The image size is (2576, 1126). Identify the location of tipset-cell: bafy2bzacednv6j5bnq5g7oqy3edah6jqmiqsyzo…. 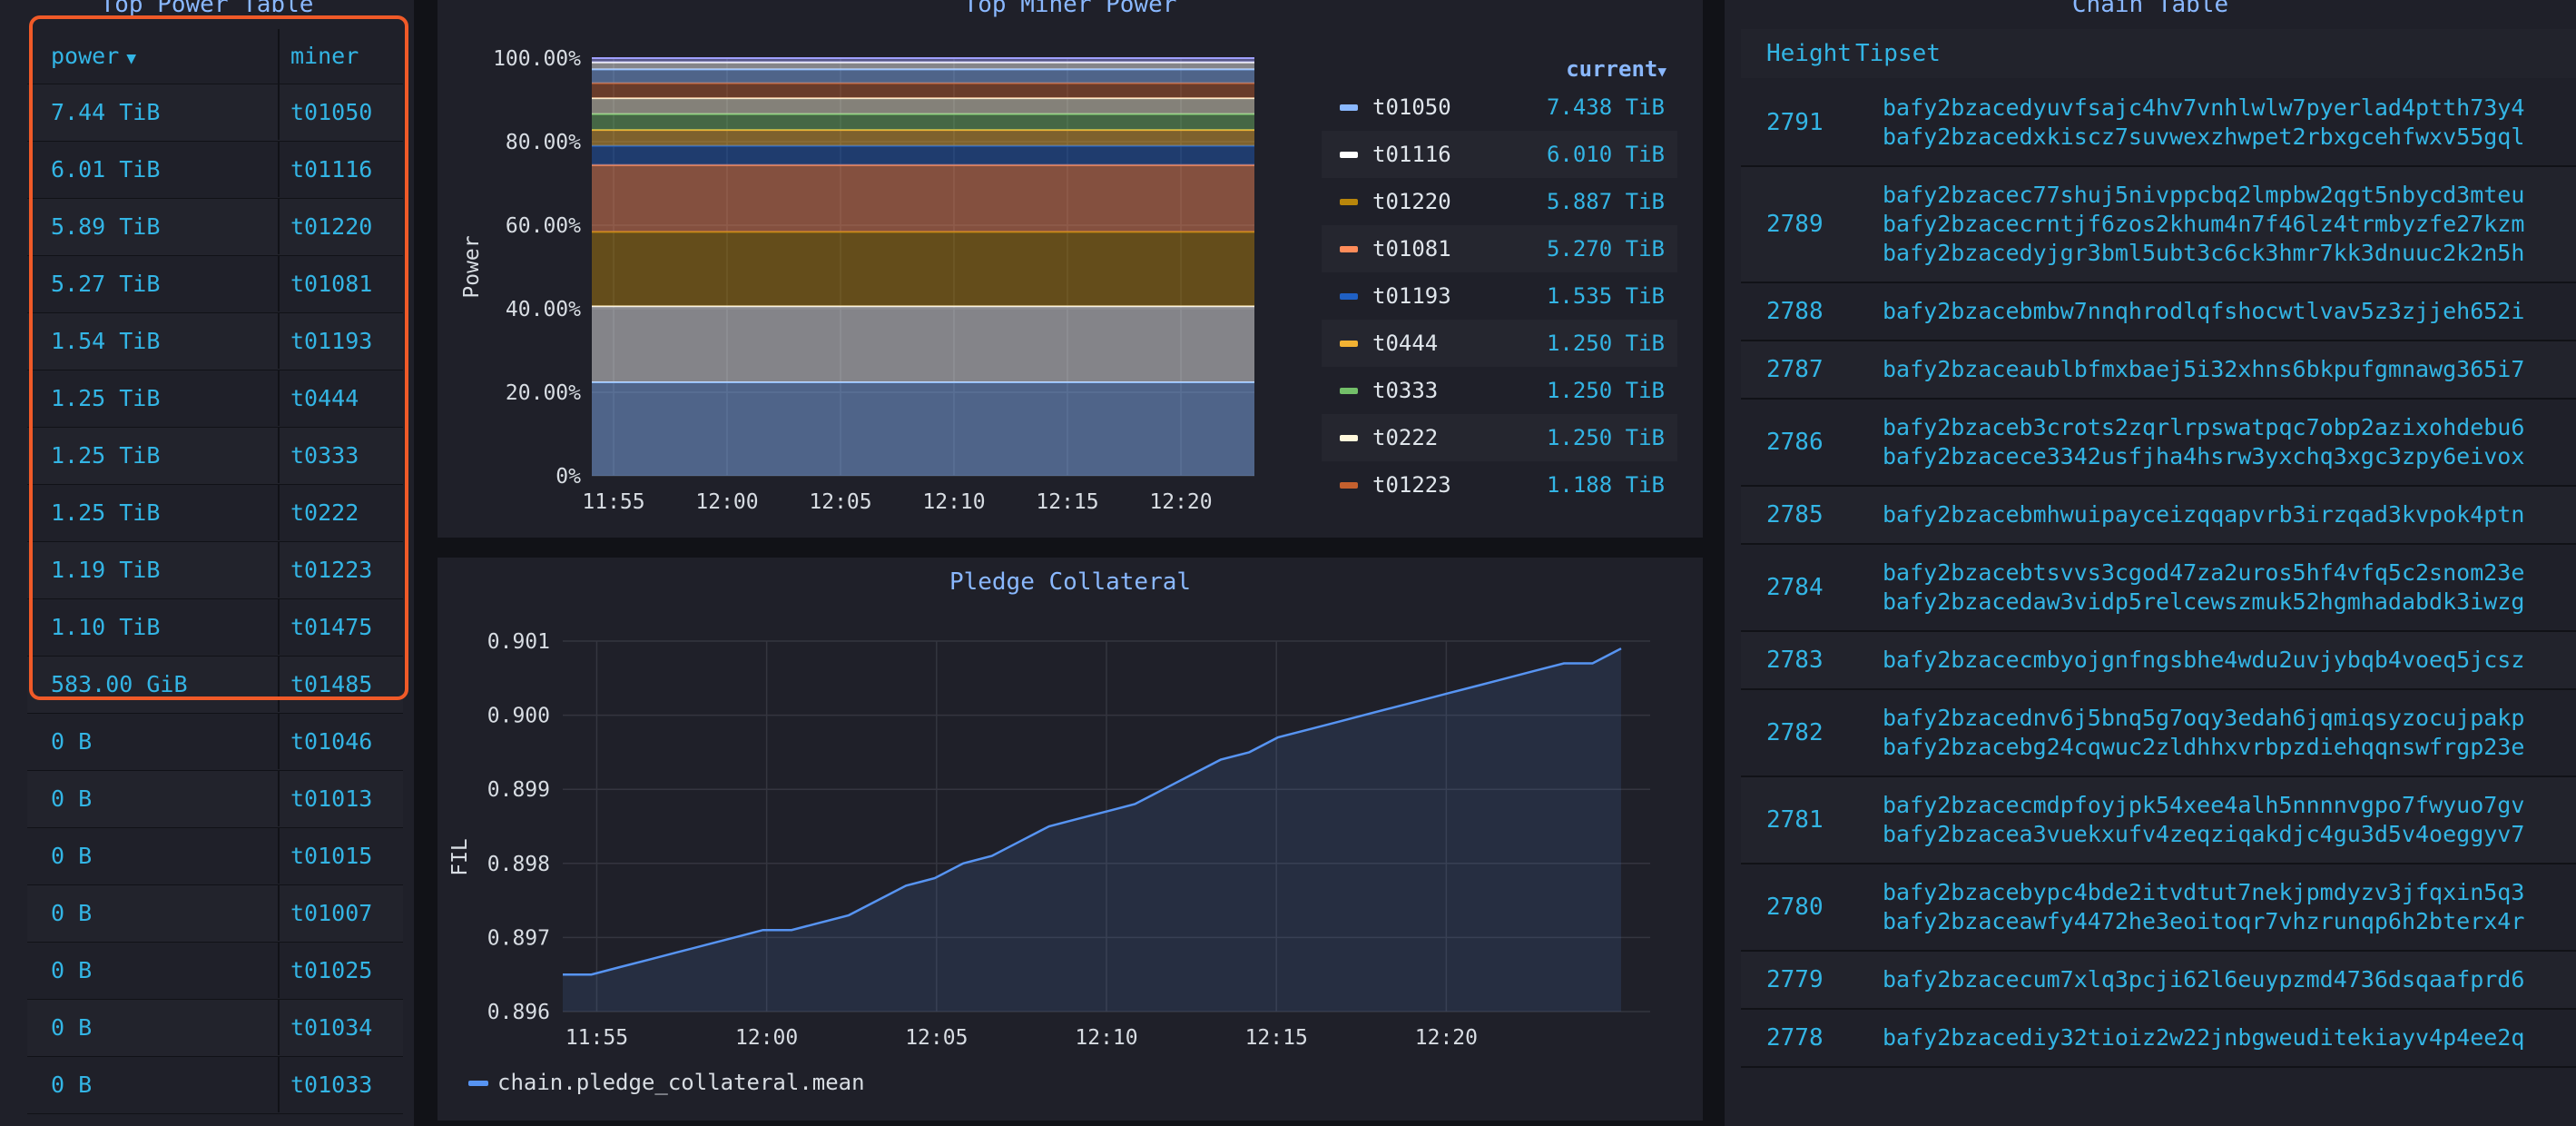
(2229, 733).